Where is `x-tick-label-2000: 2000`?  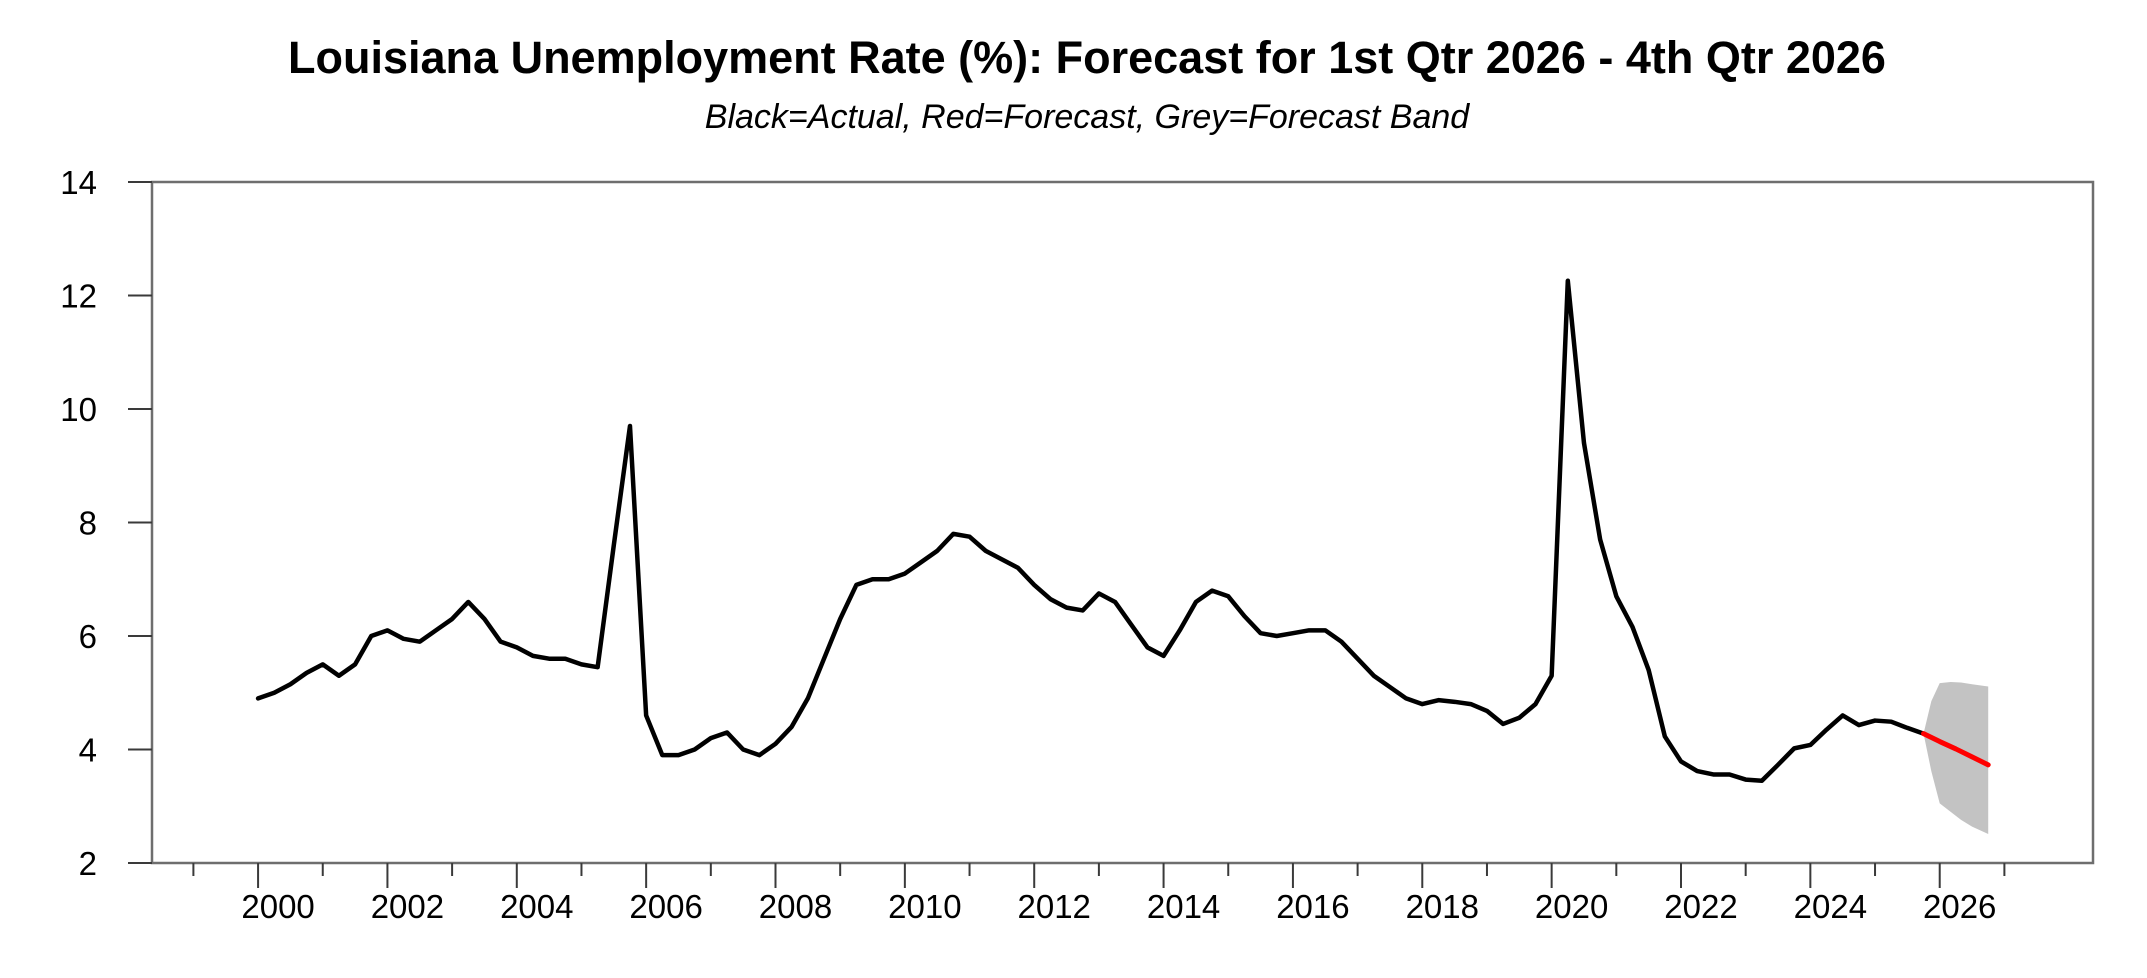 x-tick-label-2000: 2000 is located at coordinates (277, 906).